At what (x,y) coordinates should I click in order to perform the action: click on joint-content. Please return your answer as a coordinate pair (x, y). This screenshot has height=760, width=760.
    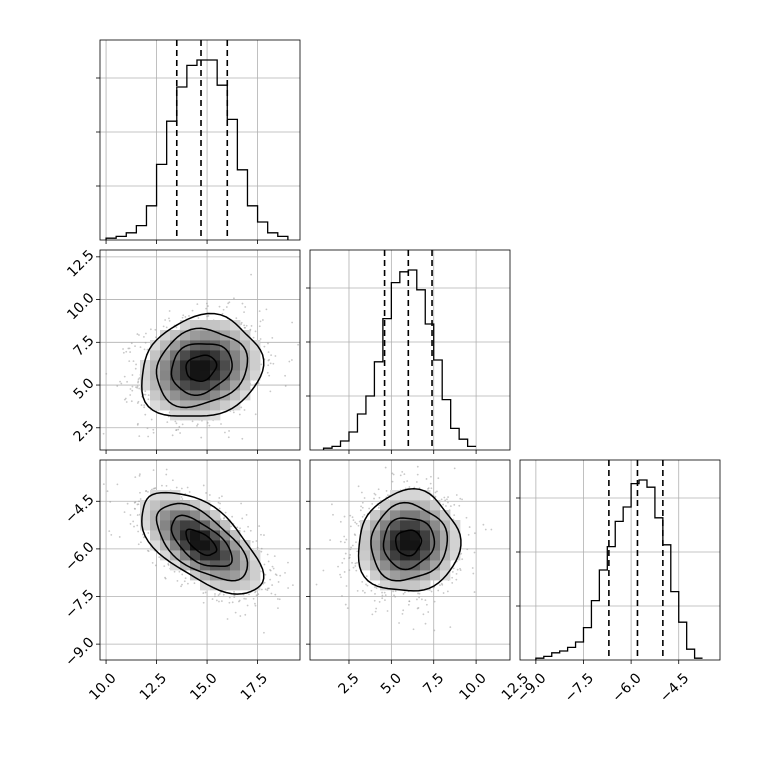
    Looking at the image, I should click on (200, 350).